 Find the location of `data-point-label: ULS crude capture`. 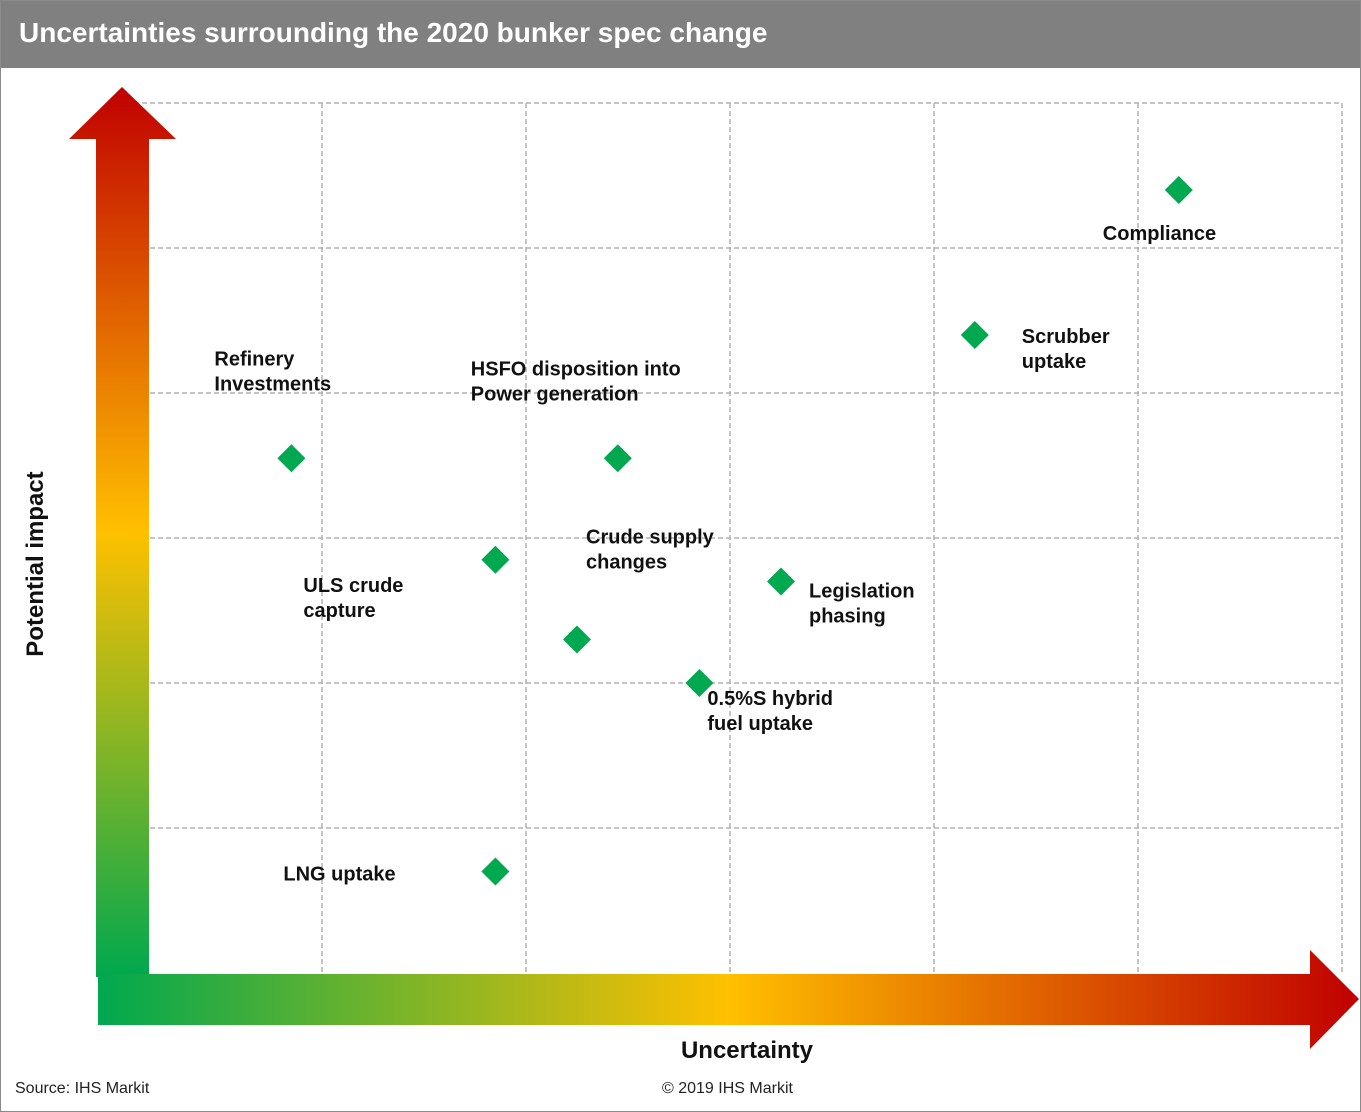

data-point-label: ULS crude capture is located at coordinates (353, 598).